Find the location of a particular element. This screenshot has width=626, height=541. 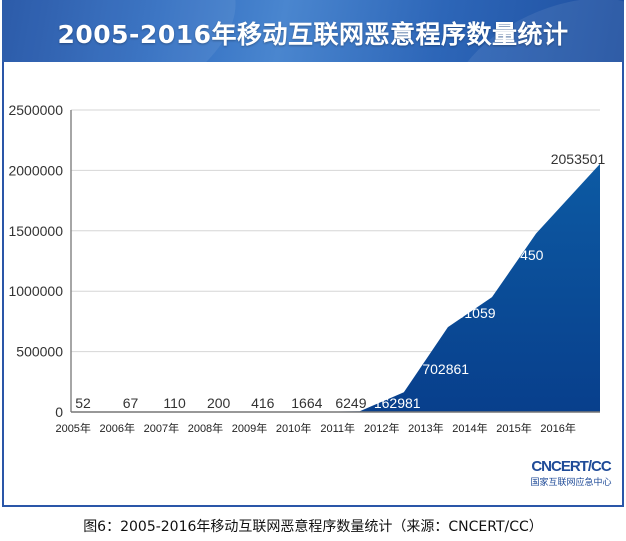

x-tick-label: 2006年 is located at coordinates (117, 428).